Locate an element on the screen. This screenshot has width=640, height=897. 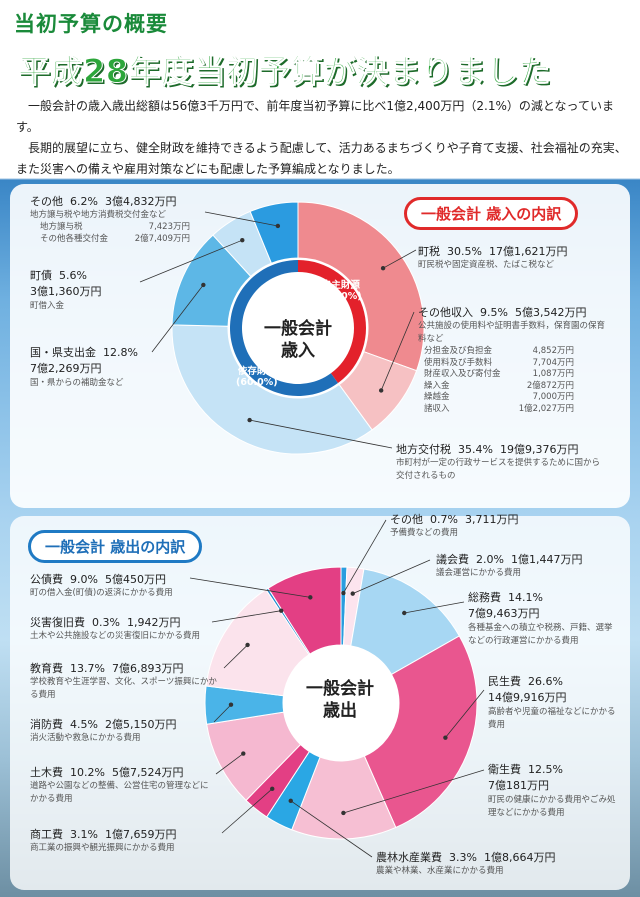
exp-label-assembly: 議会費 2.0% 1億1,447万円 議会運営にかかる費用 is located at coordinates (509, 565).